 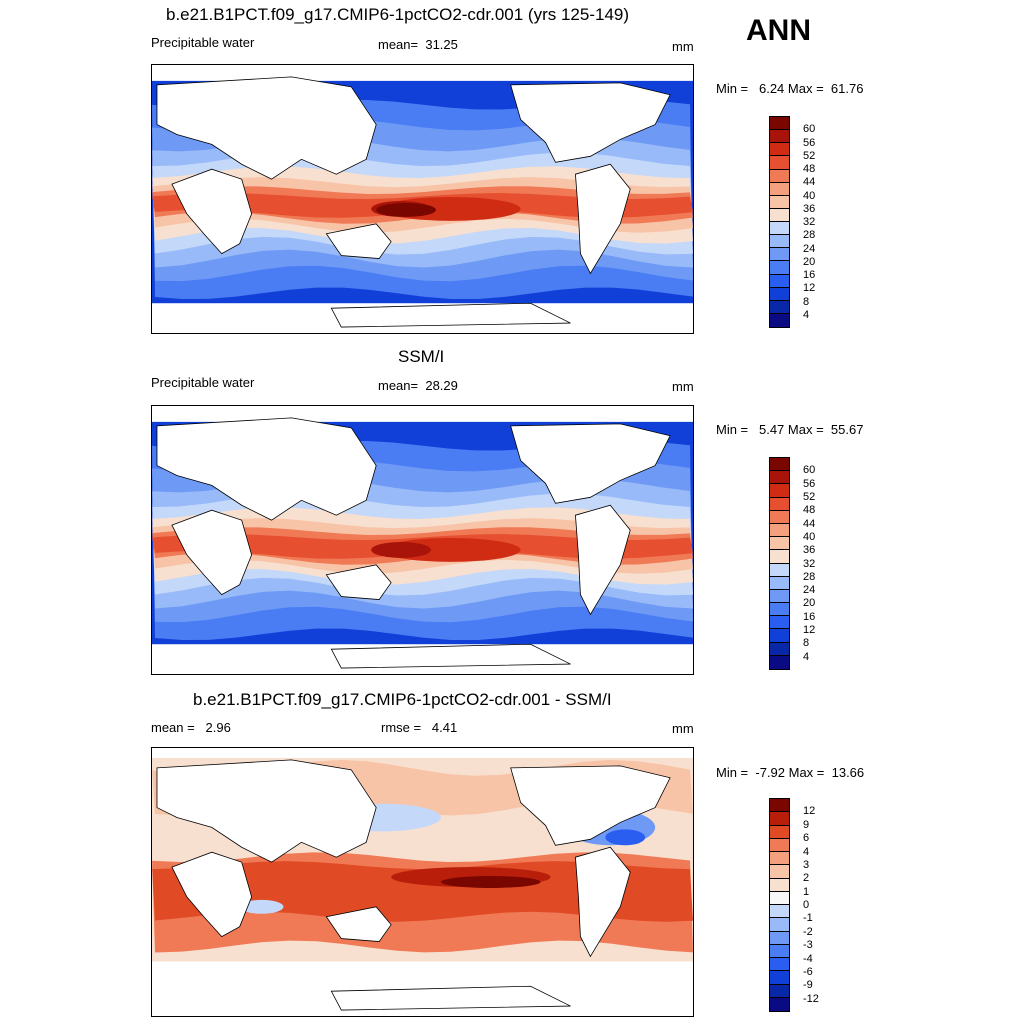 I want to click on colorbar-tick-label: -9, so click(x=808, y=985).